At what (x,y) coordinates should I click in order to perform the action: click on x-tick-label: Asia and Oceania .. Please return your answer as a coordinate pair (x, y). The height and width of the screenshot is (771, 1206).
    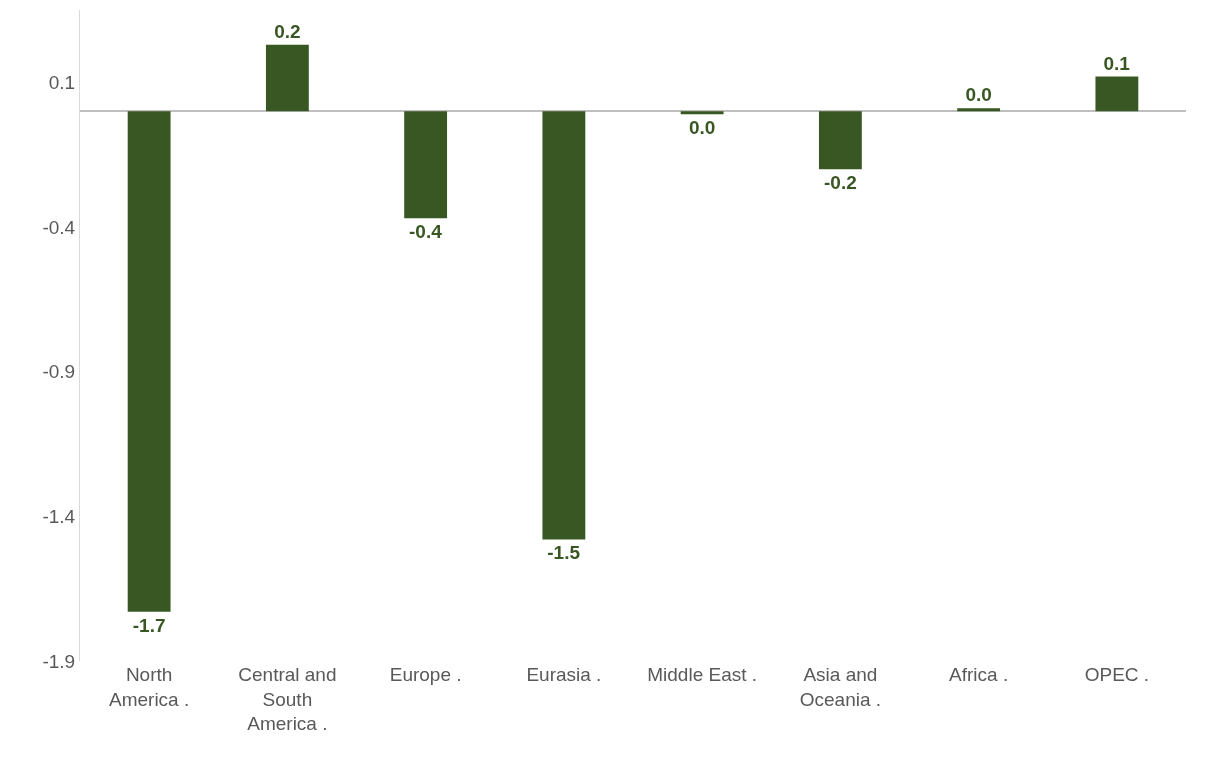
    Looking at the image, I should click on (840, 687).